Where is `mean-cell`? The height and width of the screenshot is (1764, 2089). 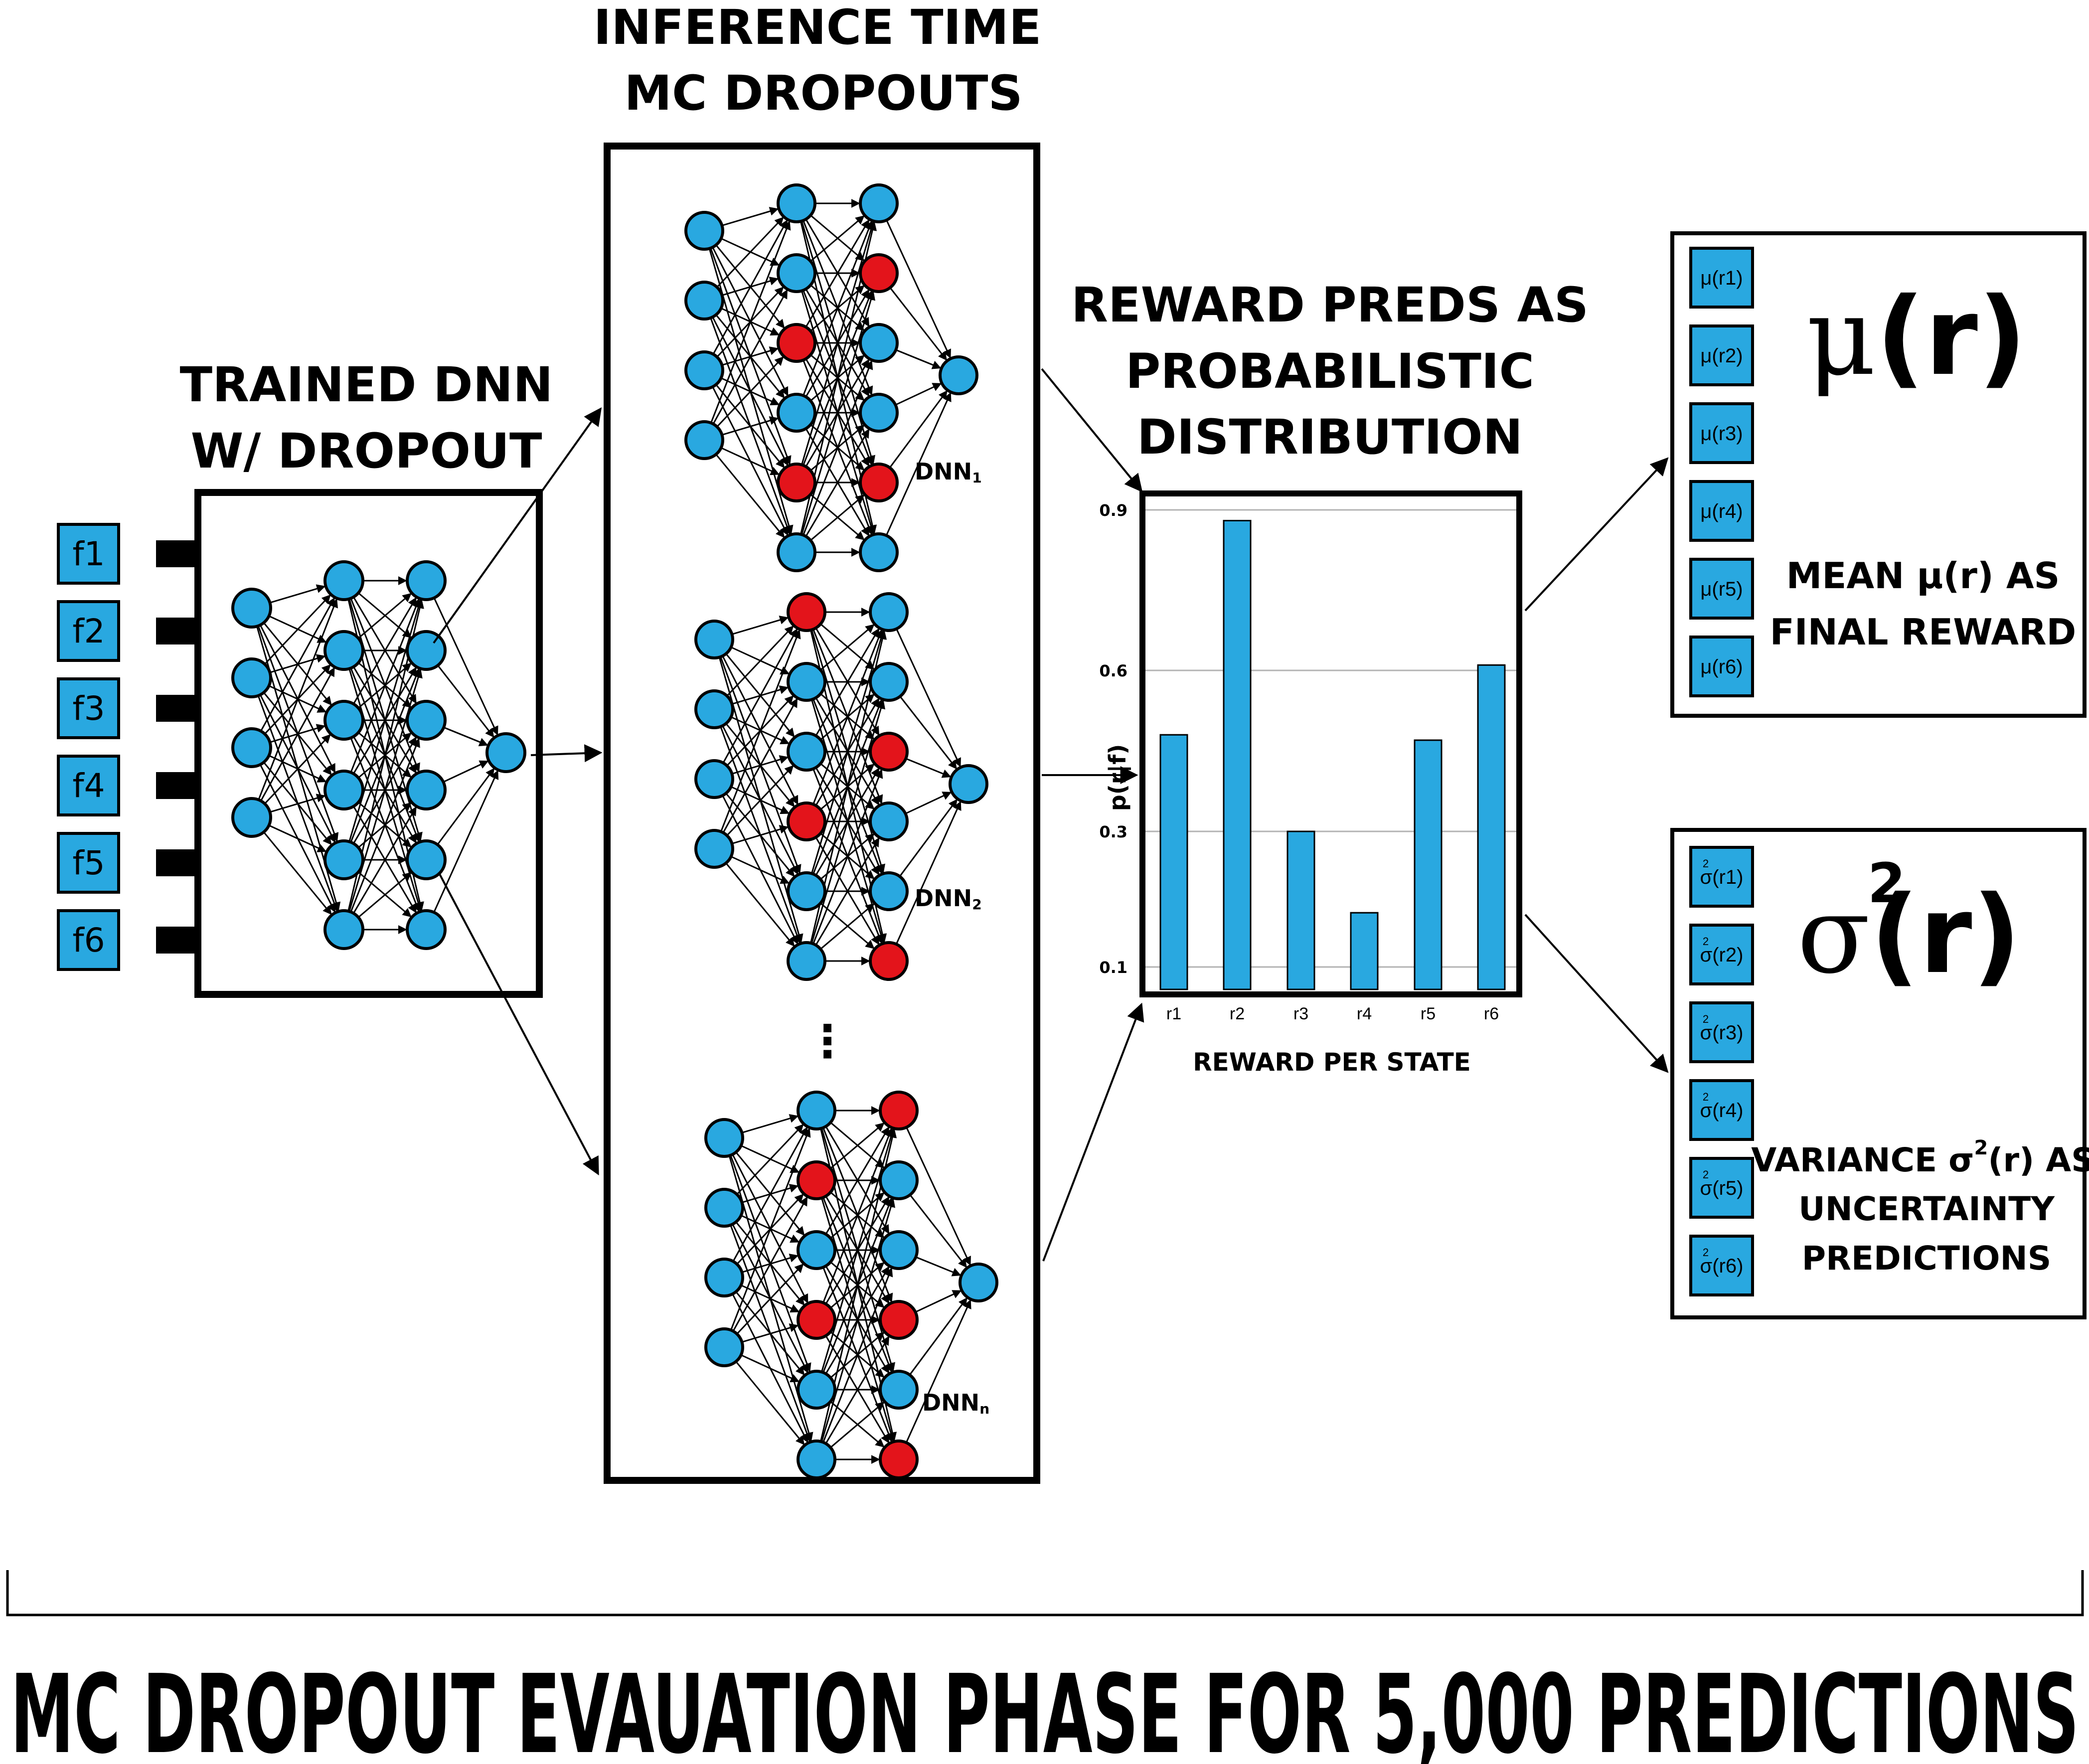 mean-cell is located at coordinates (1721, 278).